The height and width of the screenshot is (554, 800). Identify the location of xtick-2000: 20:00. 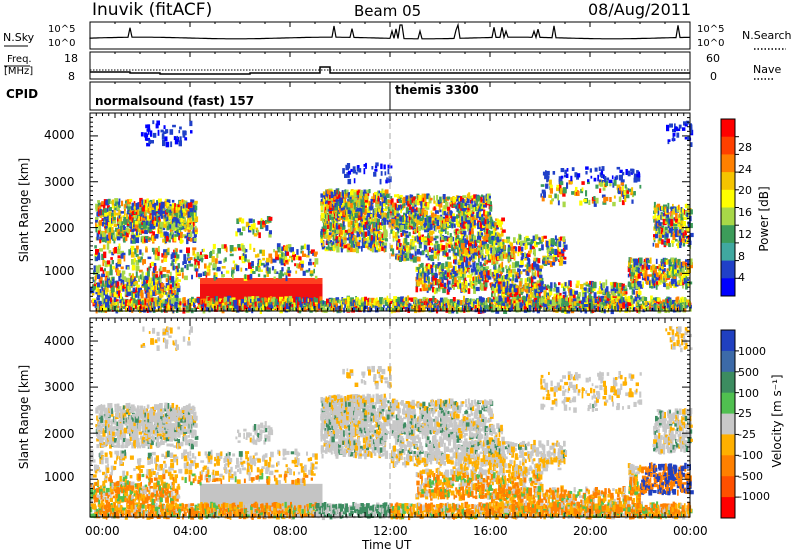
(590, 531).